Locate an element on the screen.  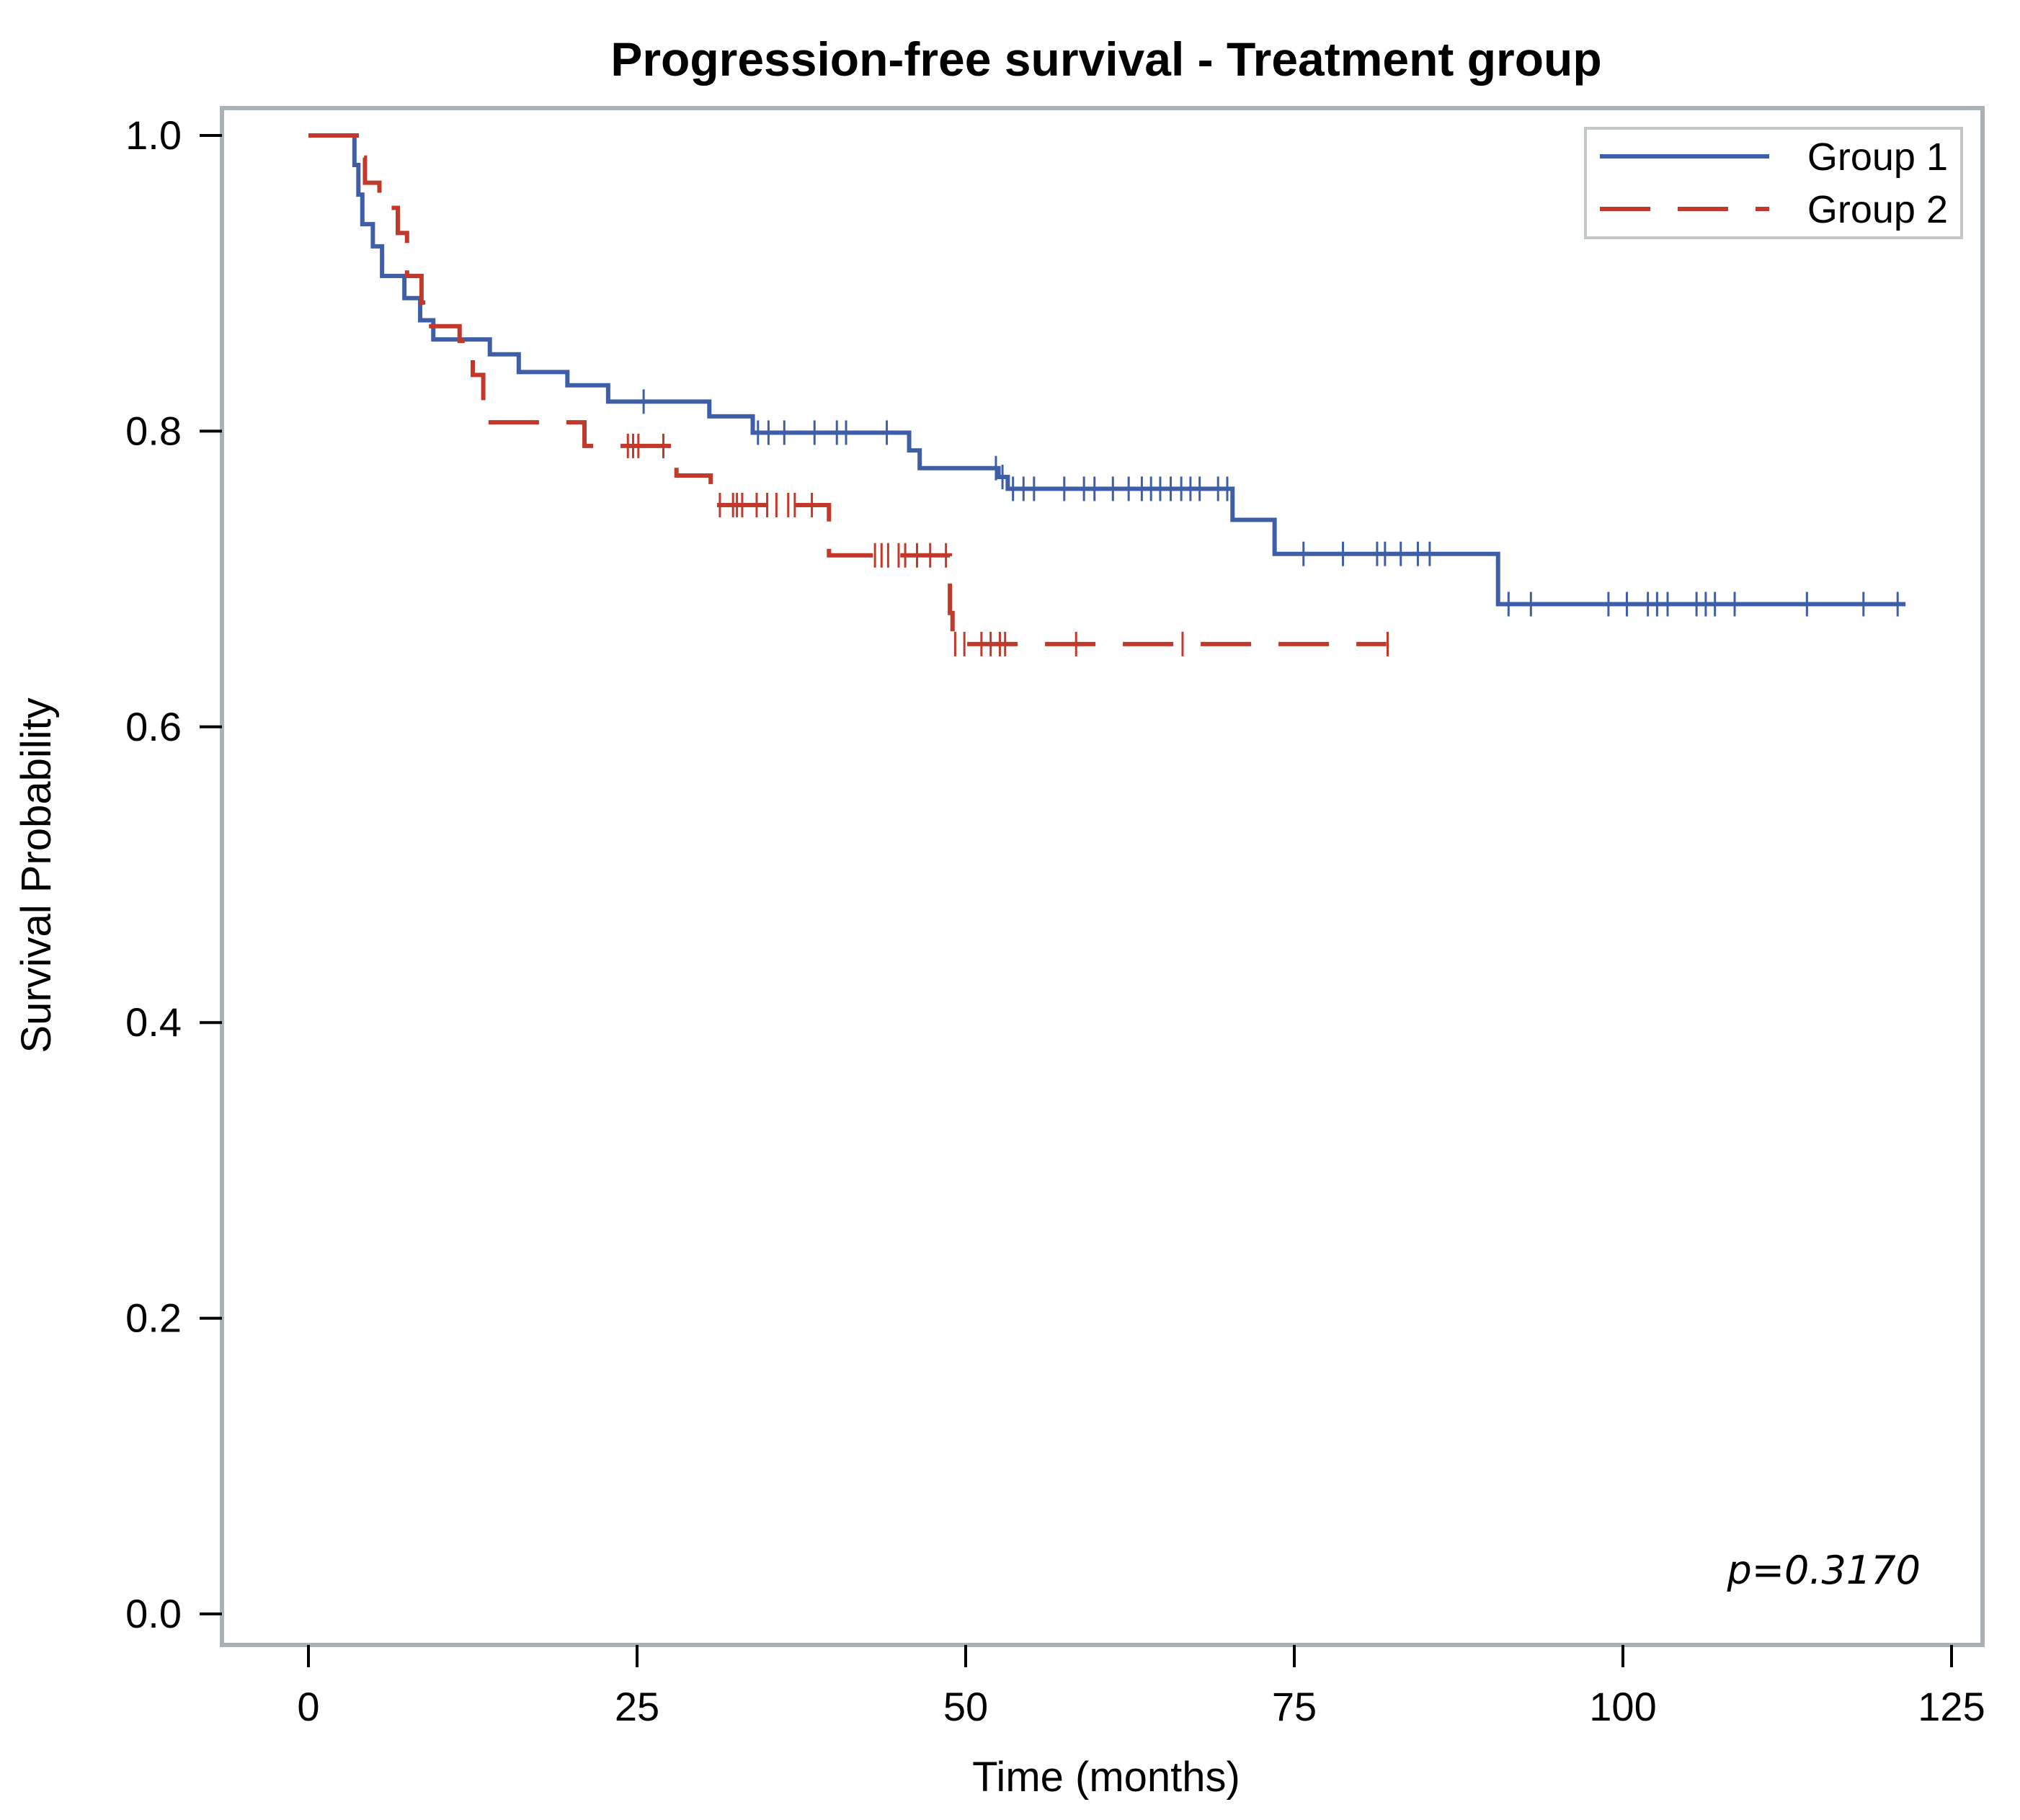
y-tick-label: 0.0 is located at coordinates (153, 1613).